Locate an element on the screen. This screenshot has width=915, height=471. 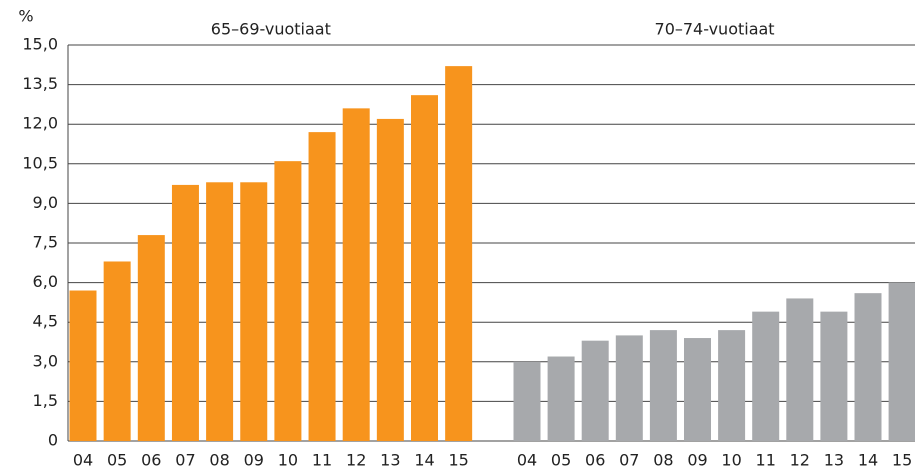
y-tick-label: 15,0 is located at coordinates (40, 44).